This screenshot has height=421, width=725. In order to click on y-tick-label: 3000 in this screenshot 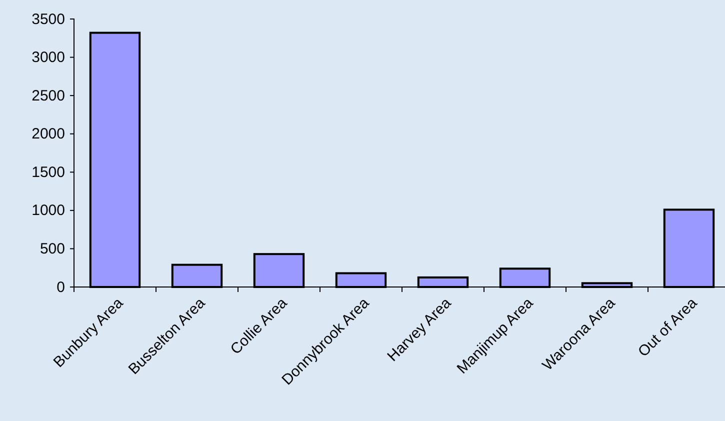, I will do `click(48, 57)`.